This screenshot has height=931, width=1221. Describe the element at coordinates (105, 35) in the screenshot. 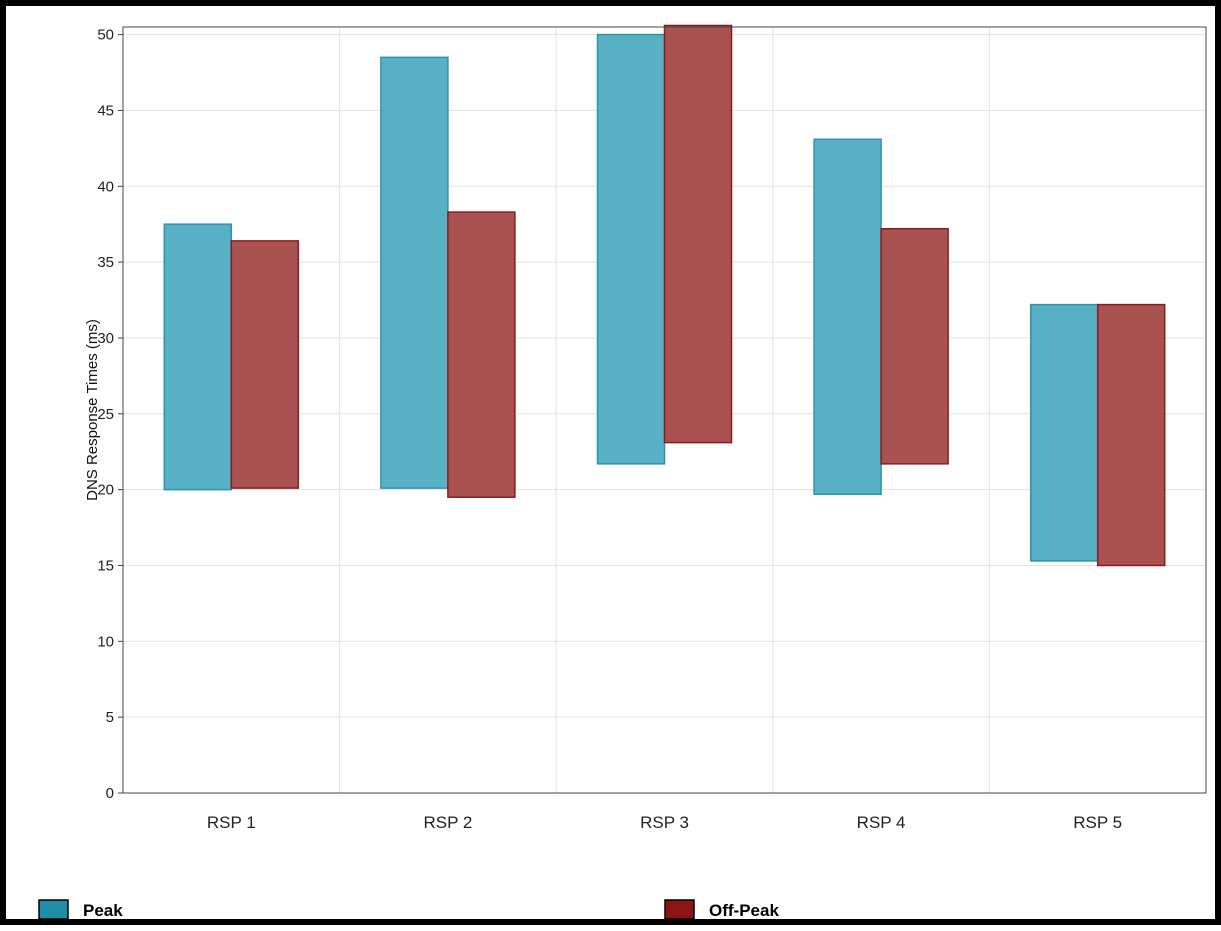

I see `y-tick-label: 50` at that location.